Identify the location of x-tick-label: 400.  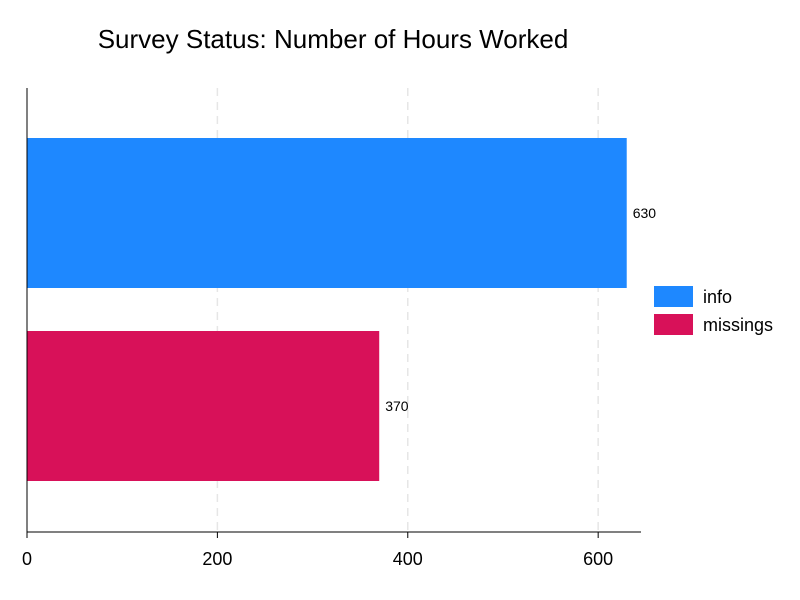
(408, 559).